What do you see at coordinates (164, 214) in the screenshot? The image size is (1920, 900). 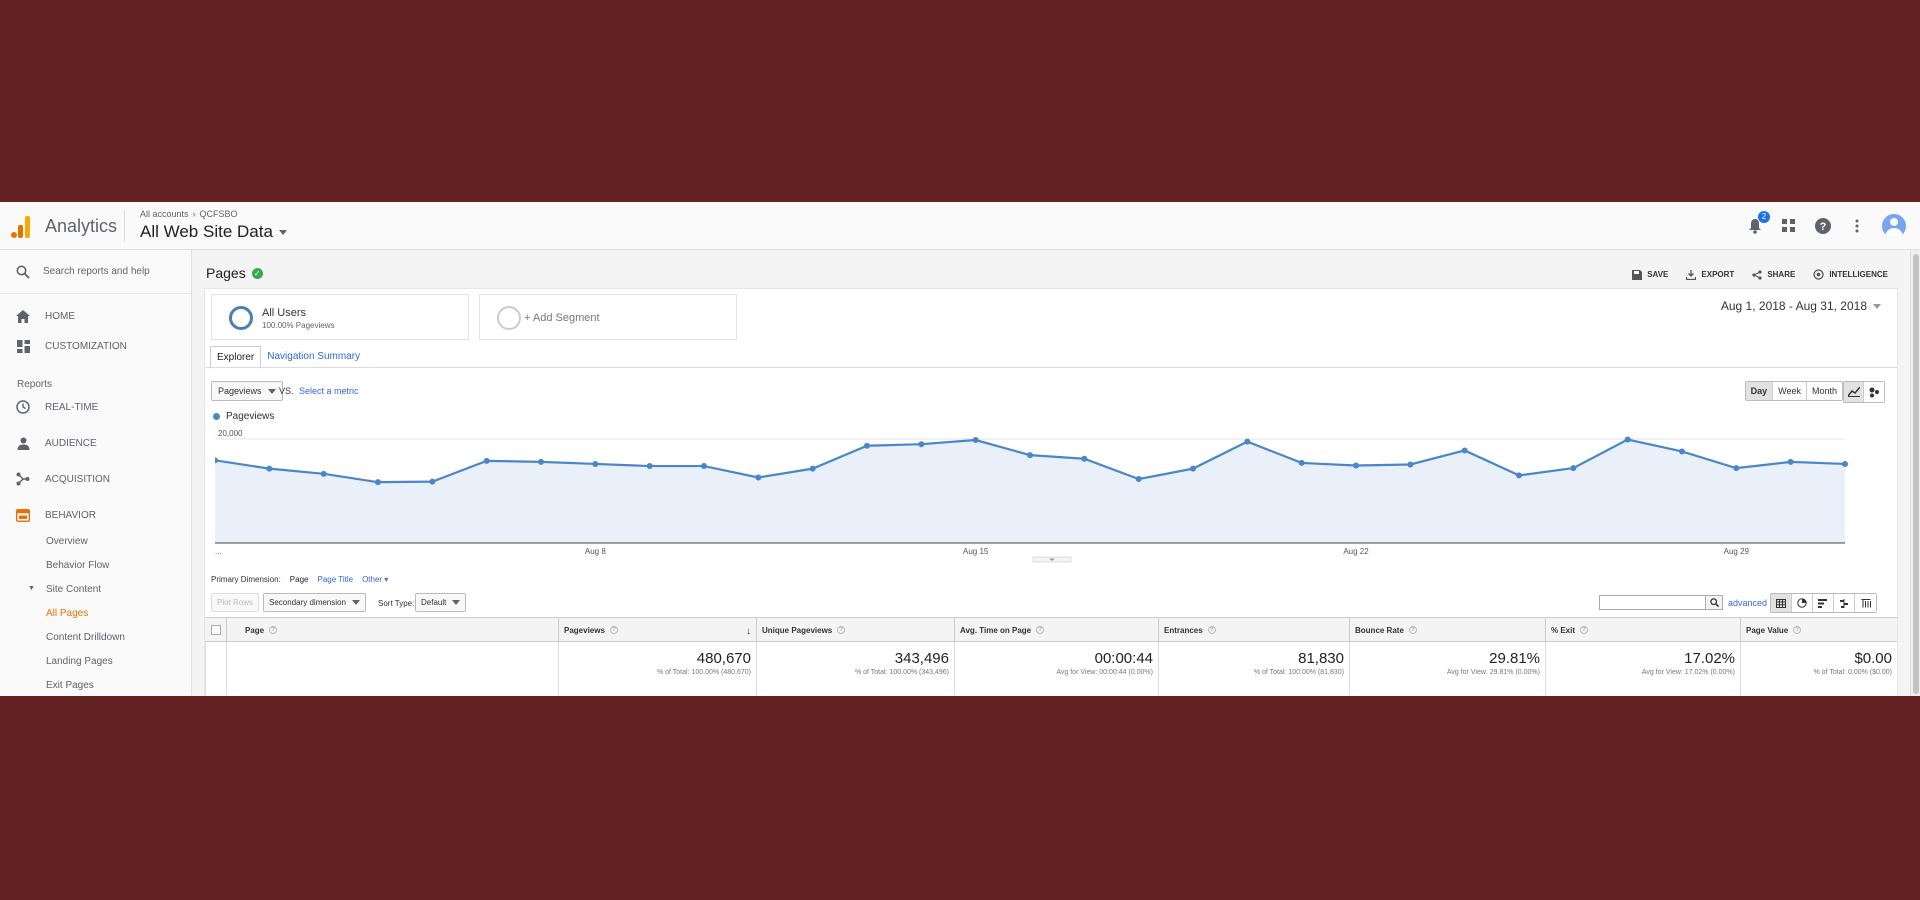 I see `breadcrumb-accounts: All accounts` at bounding box center [164, 214].